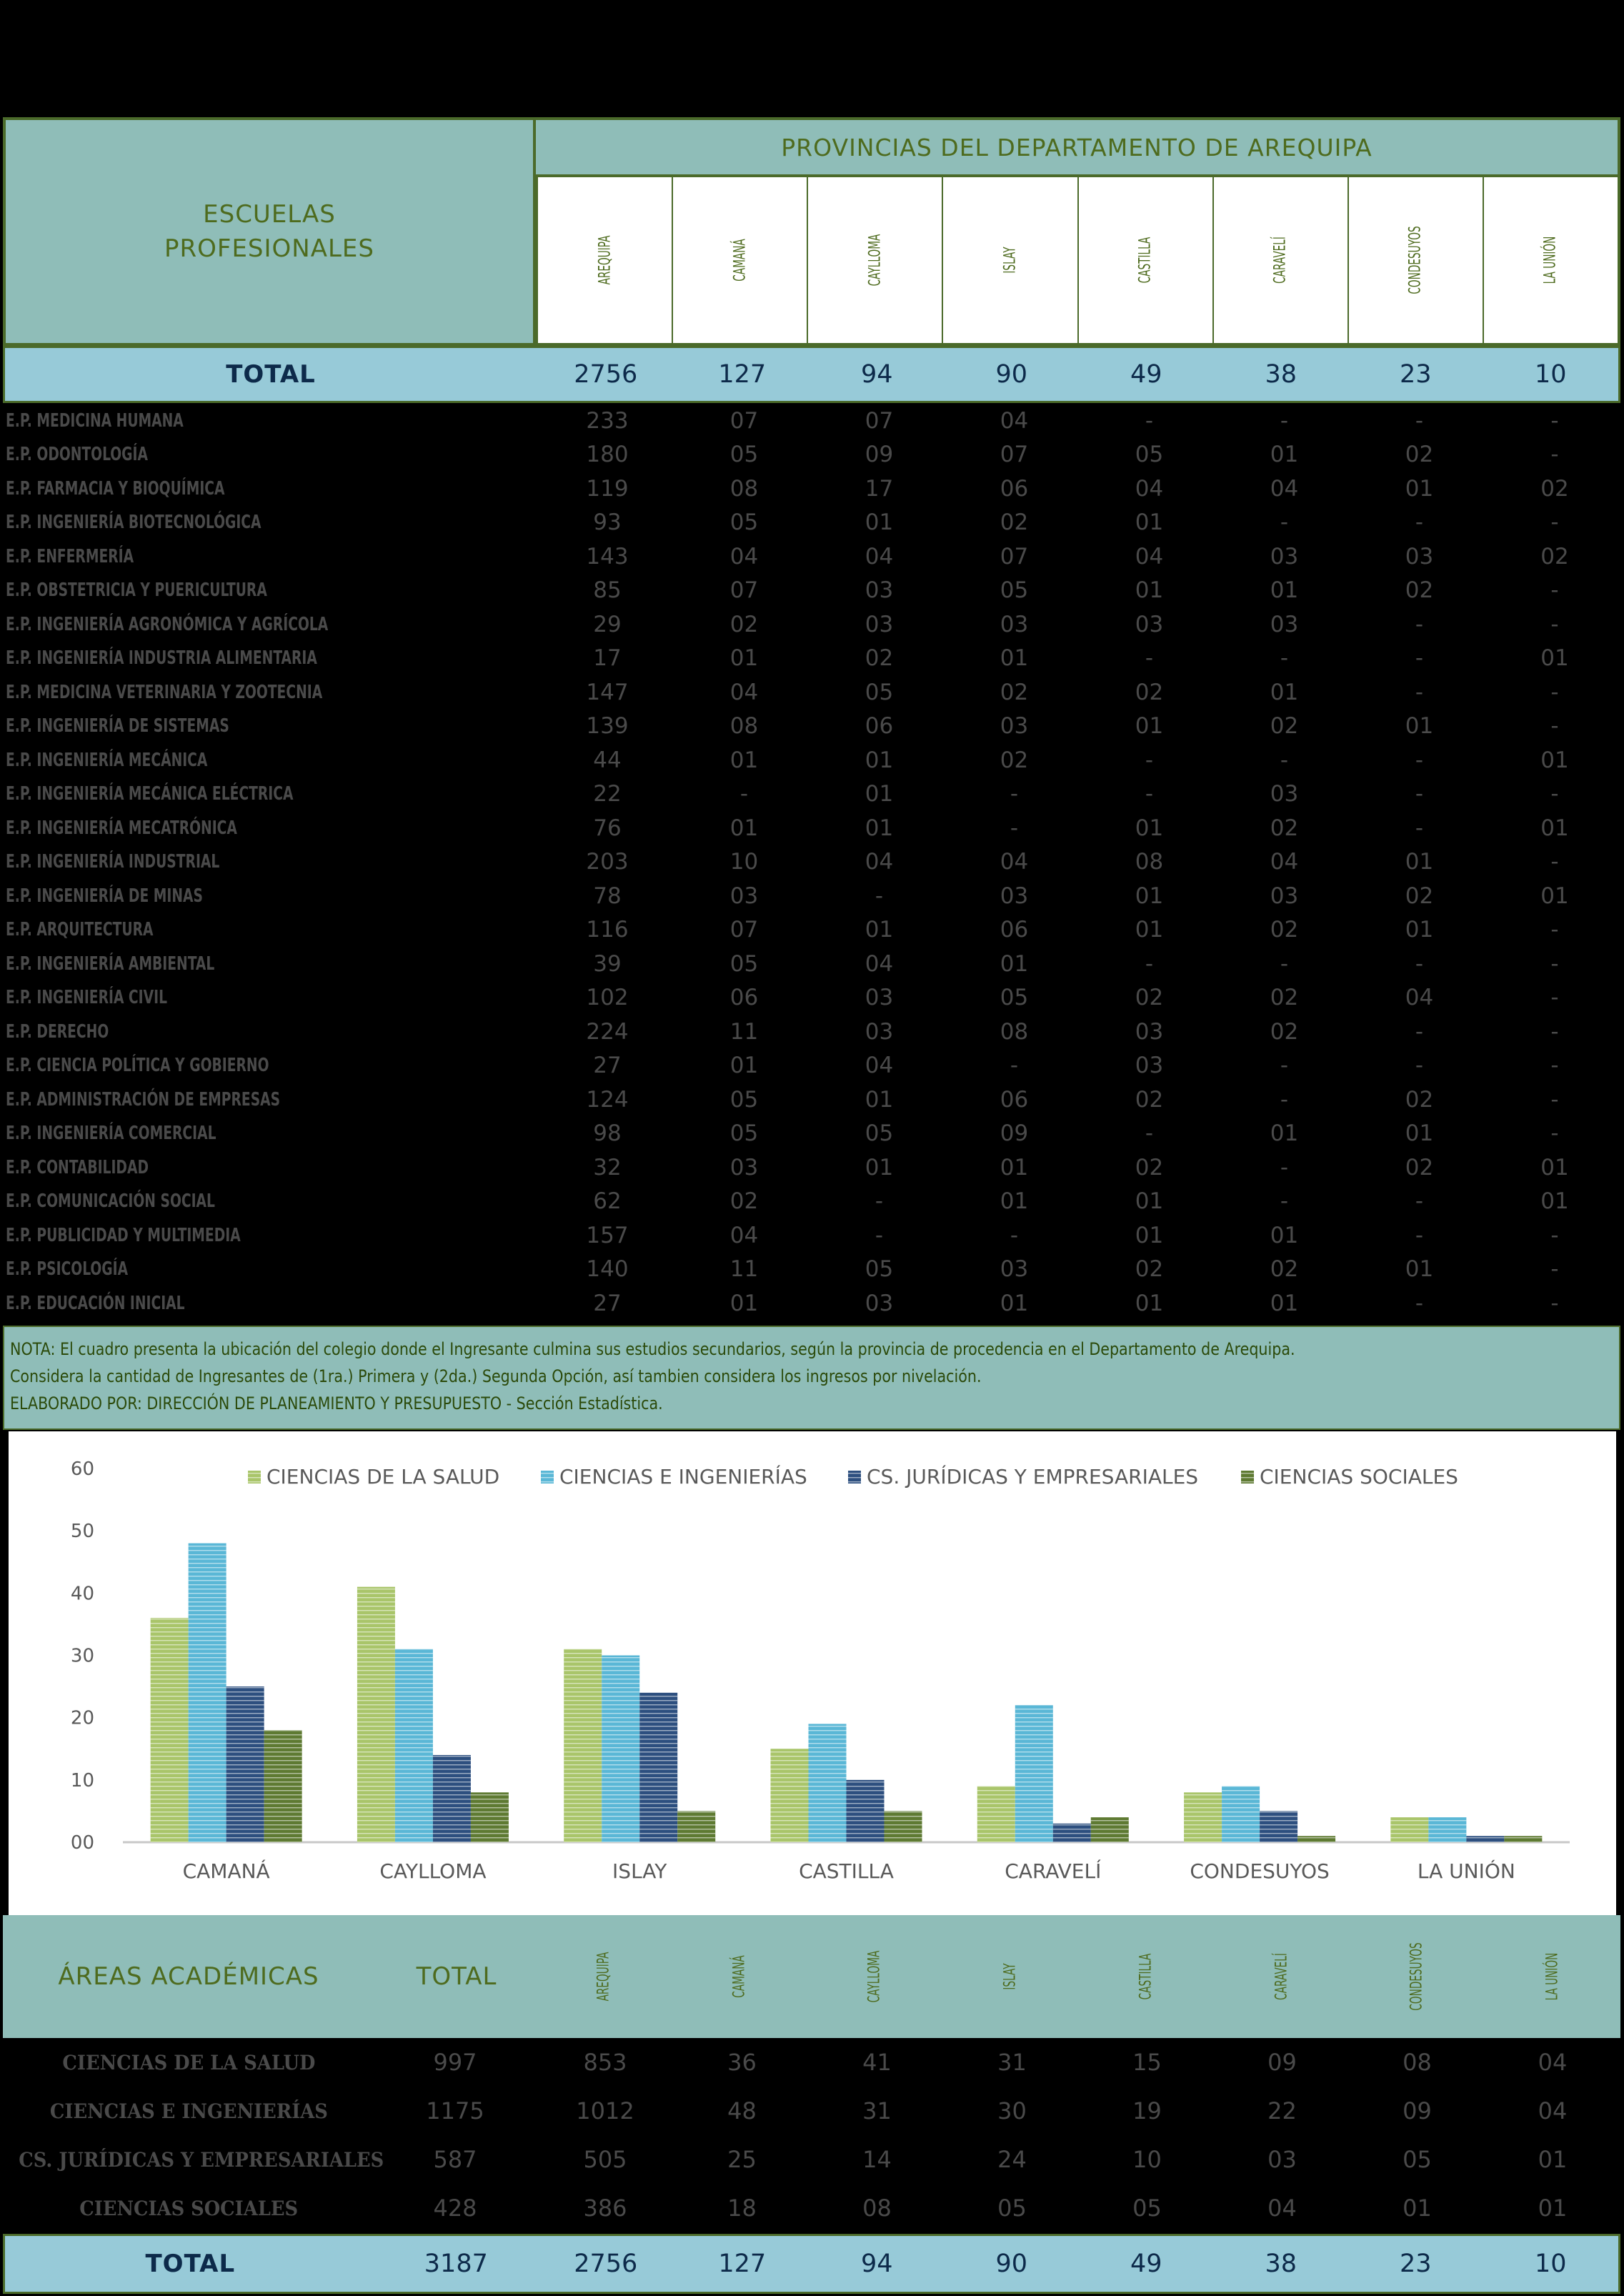 This screenshot has height=2296, width=1624. I want to click on province-name: CAYLLOMA, so click(875, 1977).